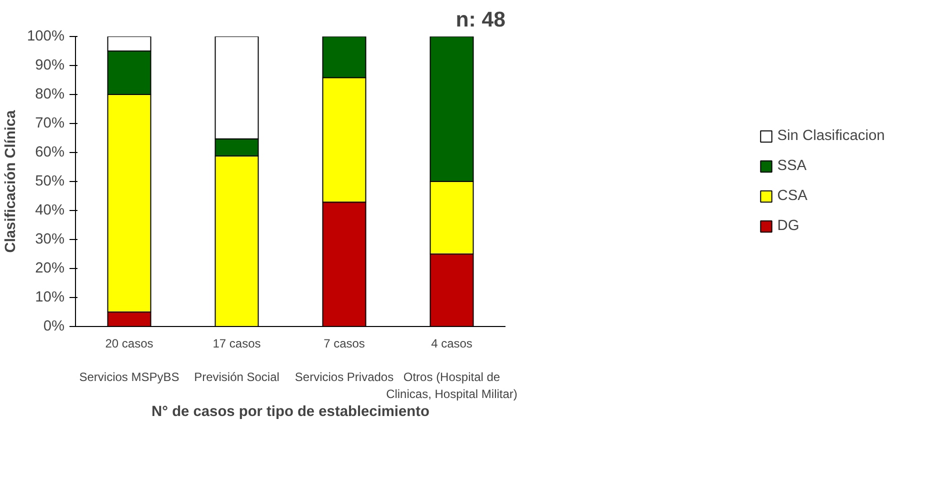 Image resolution: width=949 pixels, height=497 pixels. Describe the element at coordinates (54, 326) in the screenshot. I see `y-tick-label: 0%` at that location.